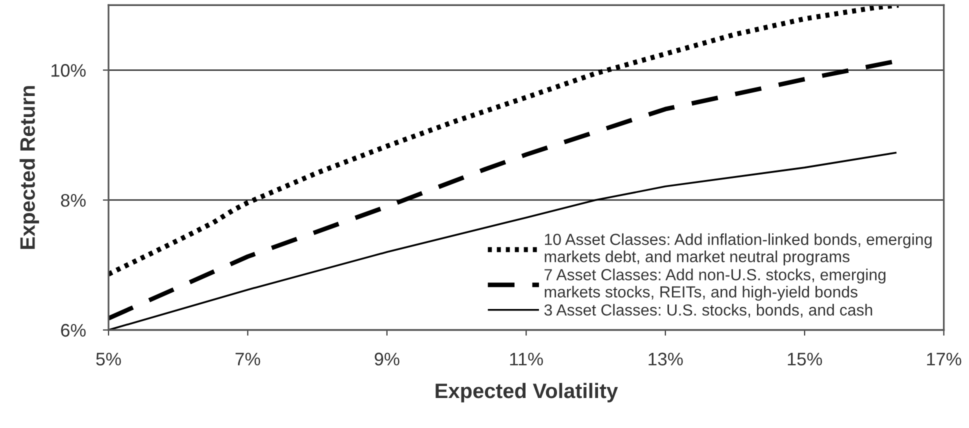 The height and width of the screenshot is (428, 969). Describe the element at coordinates (30, 167) in the screenshot. I see `y-axis-title: Expected Return` at that location.